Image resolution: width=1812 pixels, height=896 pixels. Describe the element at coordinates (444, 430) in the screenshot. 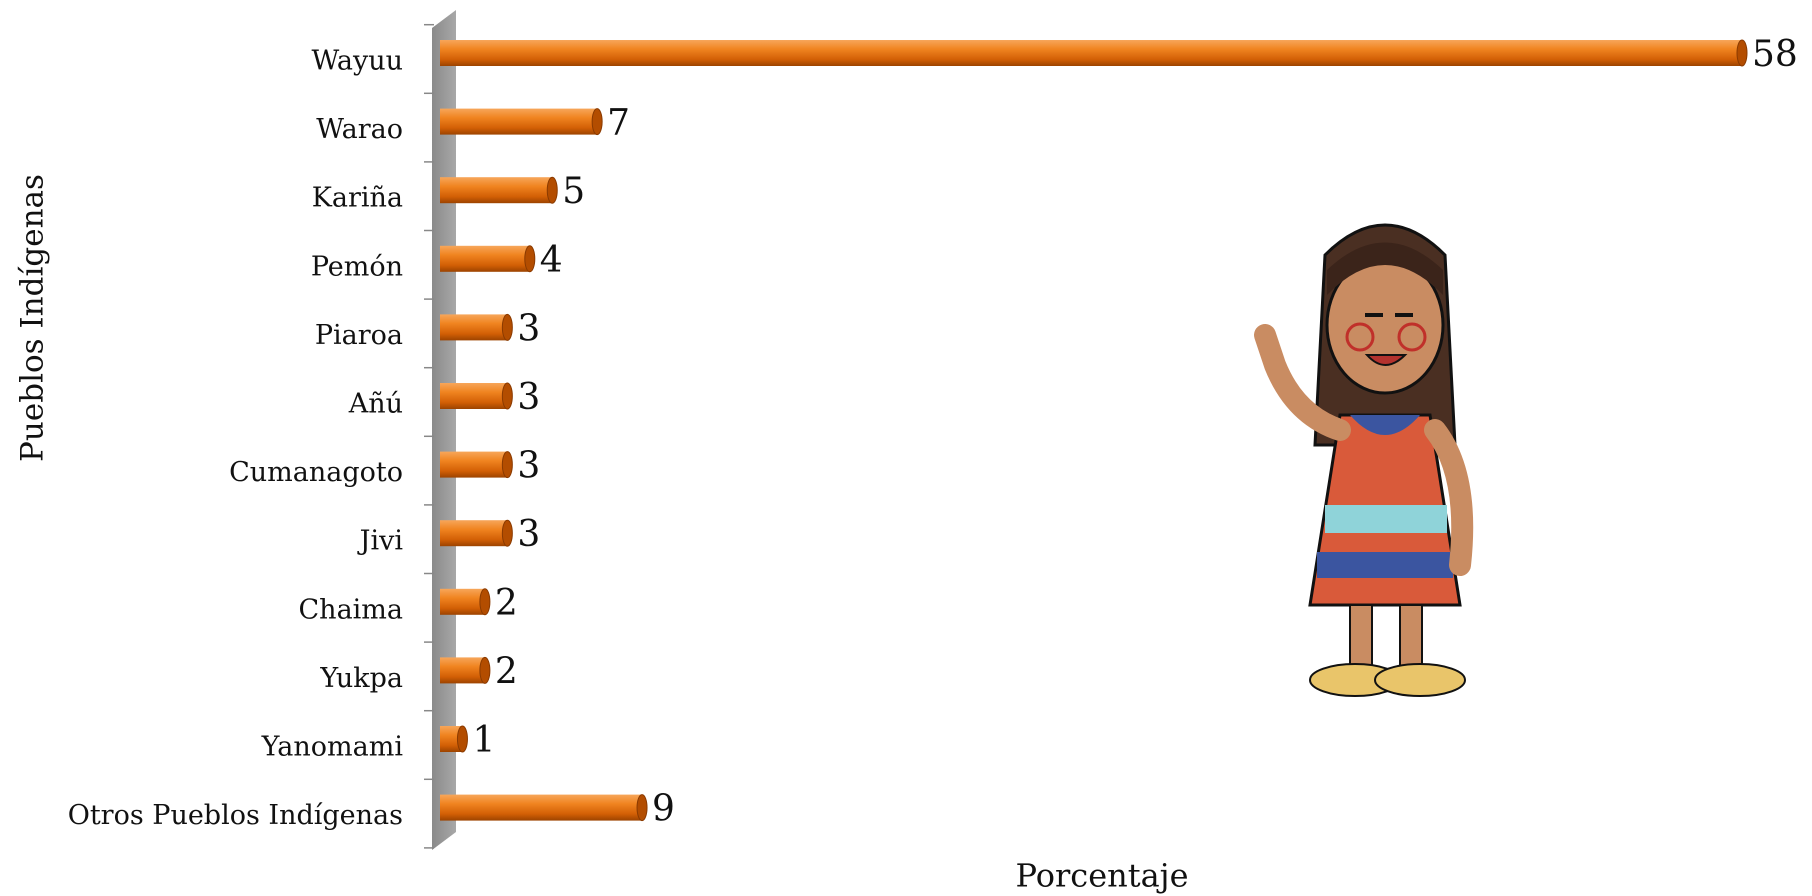

I see `axis-wall` at that location.